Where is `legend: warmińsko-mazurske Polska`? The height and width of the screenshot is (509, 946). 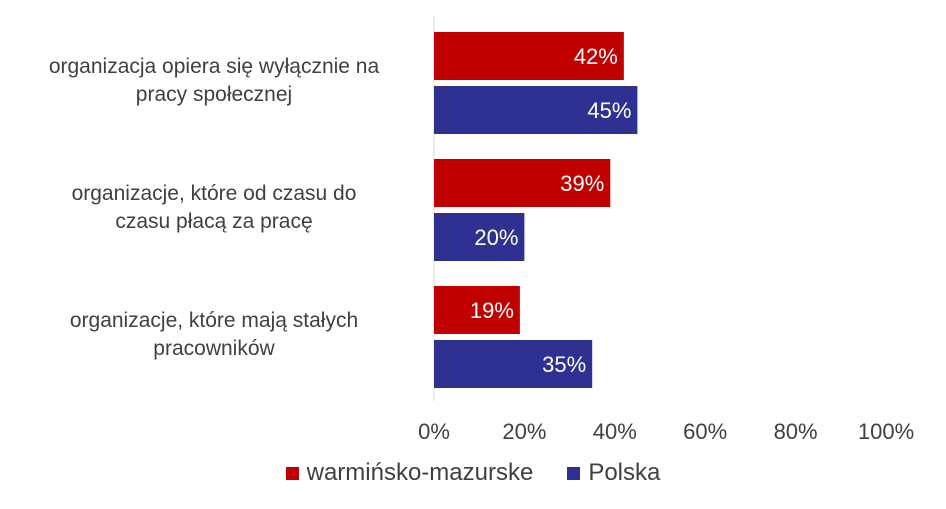
legend: warmińsko-mazurske Polska is located at coordinates (473, 473).